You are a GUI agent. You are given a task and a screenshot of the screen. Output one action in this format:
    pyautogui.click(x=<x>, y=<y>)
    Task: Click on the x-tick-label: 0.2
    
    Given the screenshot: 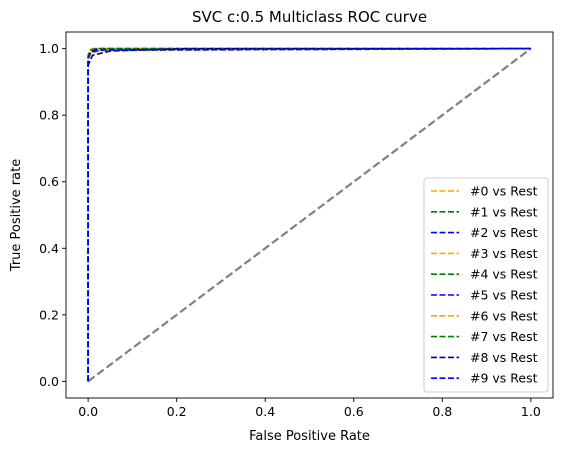 What is the action you would take?
    pyautogui.click(x=177, y=411)
    